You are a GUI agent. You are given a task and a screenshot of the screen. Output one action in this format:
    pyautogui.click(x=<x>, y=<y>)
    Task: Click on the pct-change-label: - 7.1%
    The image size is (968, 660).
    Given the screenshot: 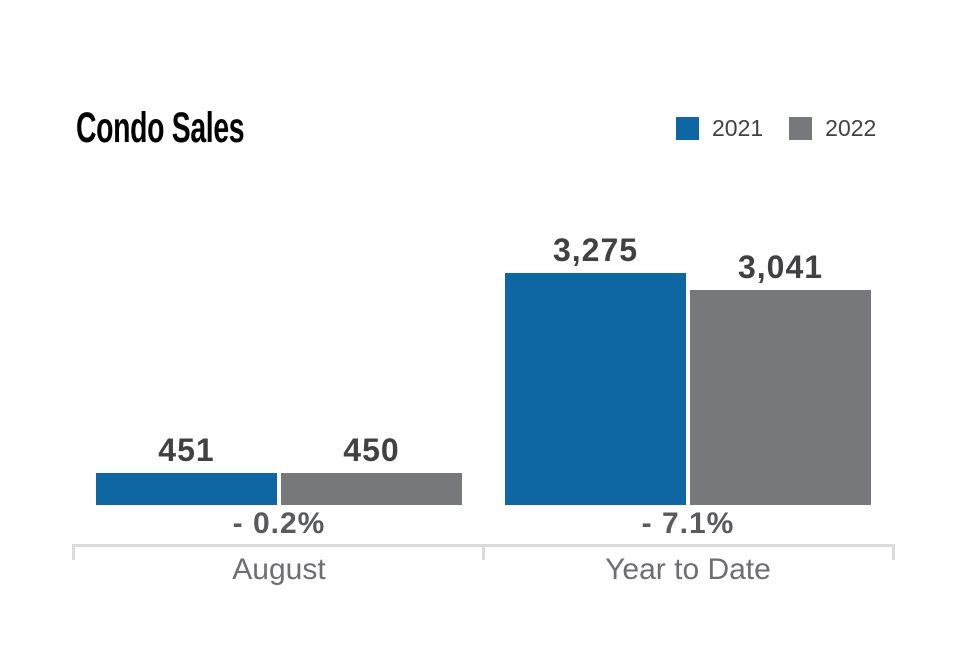 What is the action you would take?
    pyautogui.click(x=688, y=523)
    